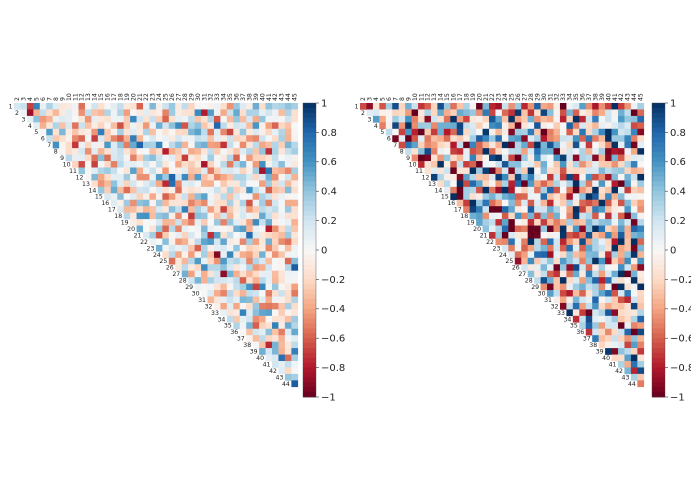 The height and width of the screenshot is (490, 691). Describe the element at coordinates (606, 358) in the screenshot. I see `row-tick-label: 40` at that location.